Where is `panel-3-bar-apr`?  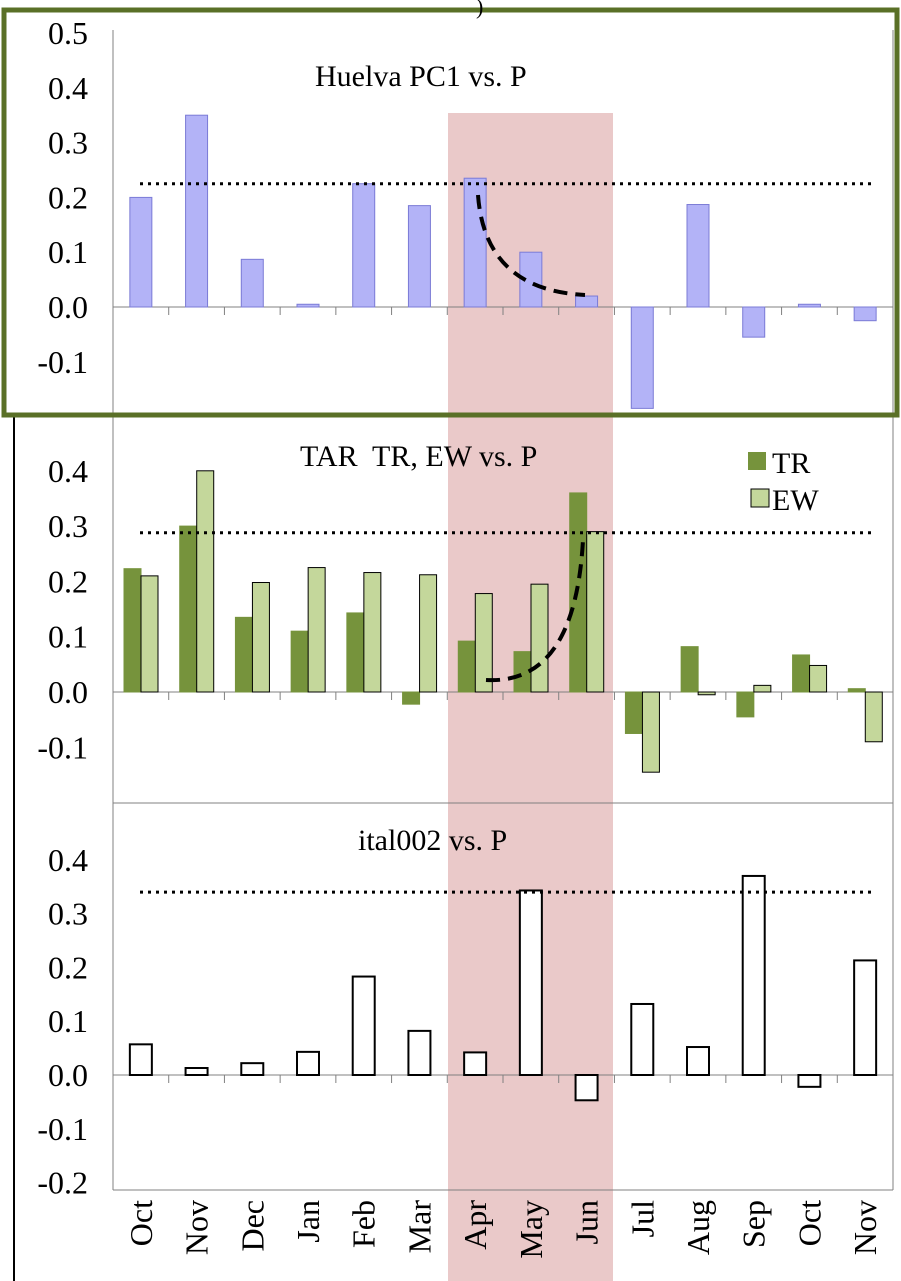 panel-3-bar-apr is located at coordinates (475, 1064).